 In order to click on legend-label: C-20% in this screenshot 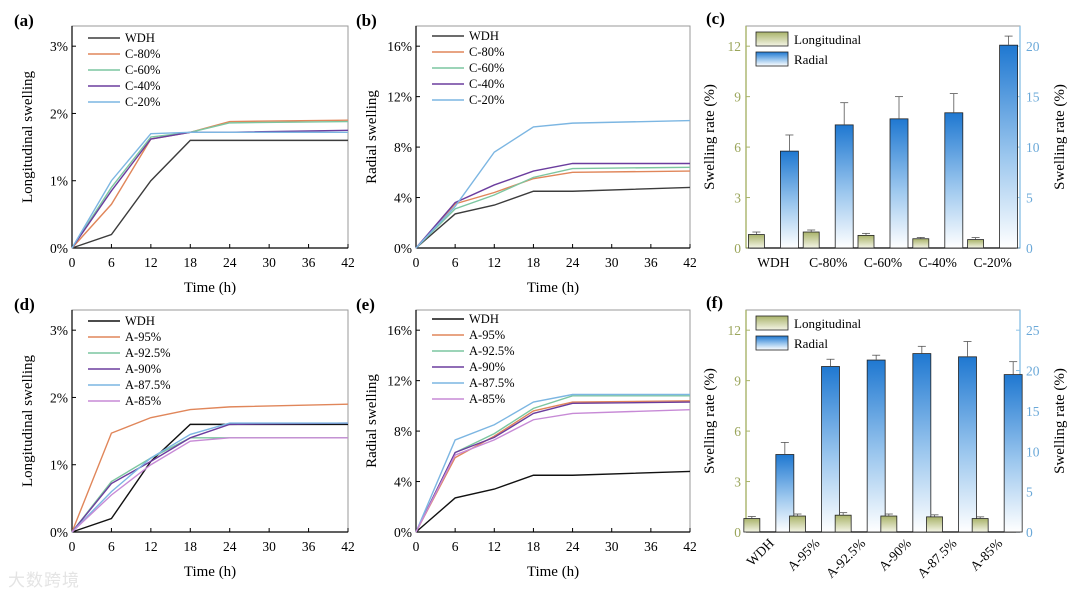, I will do `click(142, 102)`.